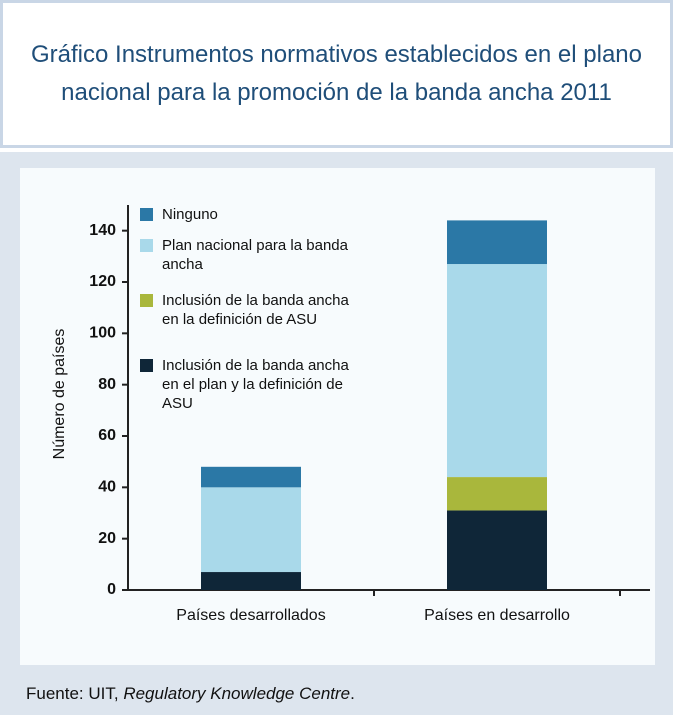 The image size is (673, 715). Describe the element at coordinates (102, 281) in the screenshot. I see `y-tick-label: 120` at that location.